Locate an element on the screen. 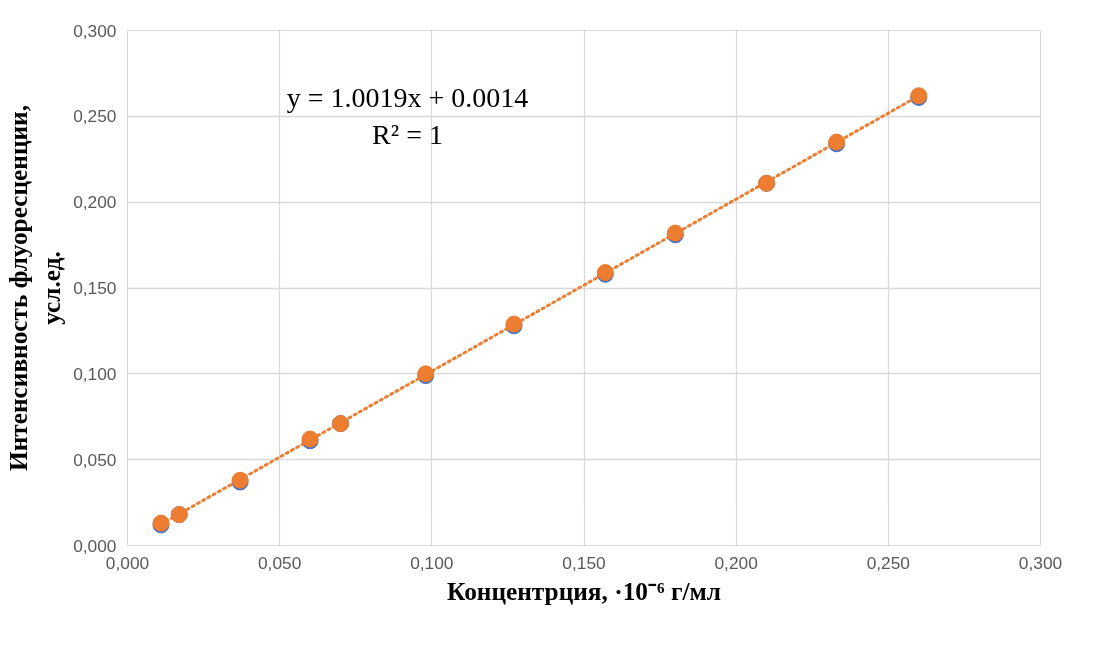 The width and height of the screenshot is (1098, 662). y-tick-label: 0,050 is located at coordinates (95, 459).